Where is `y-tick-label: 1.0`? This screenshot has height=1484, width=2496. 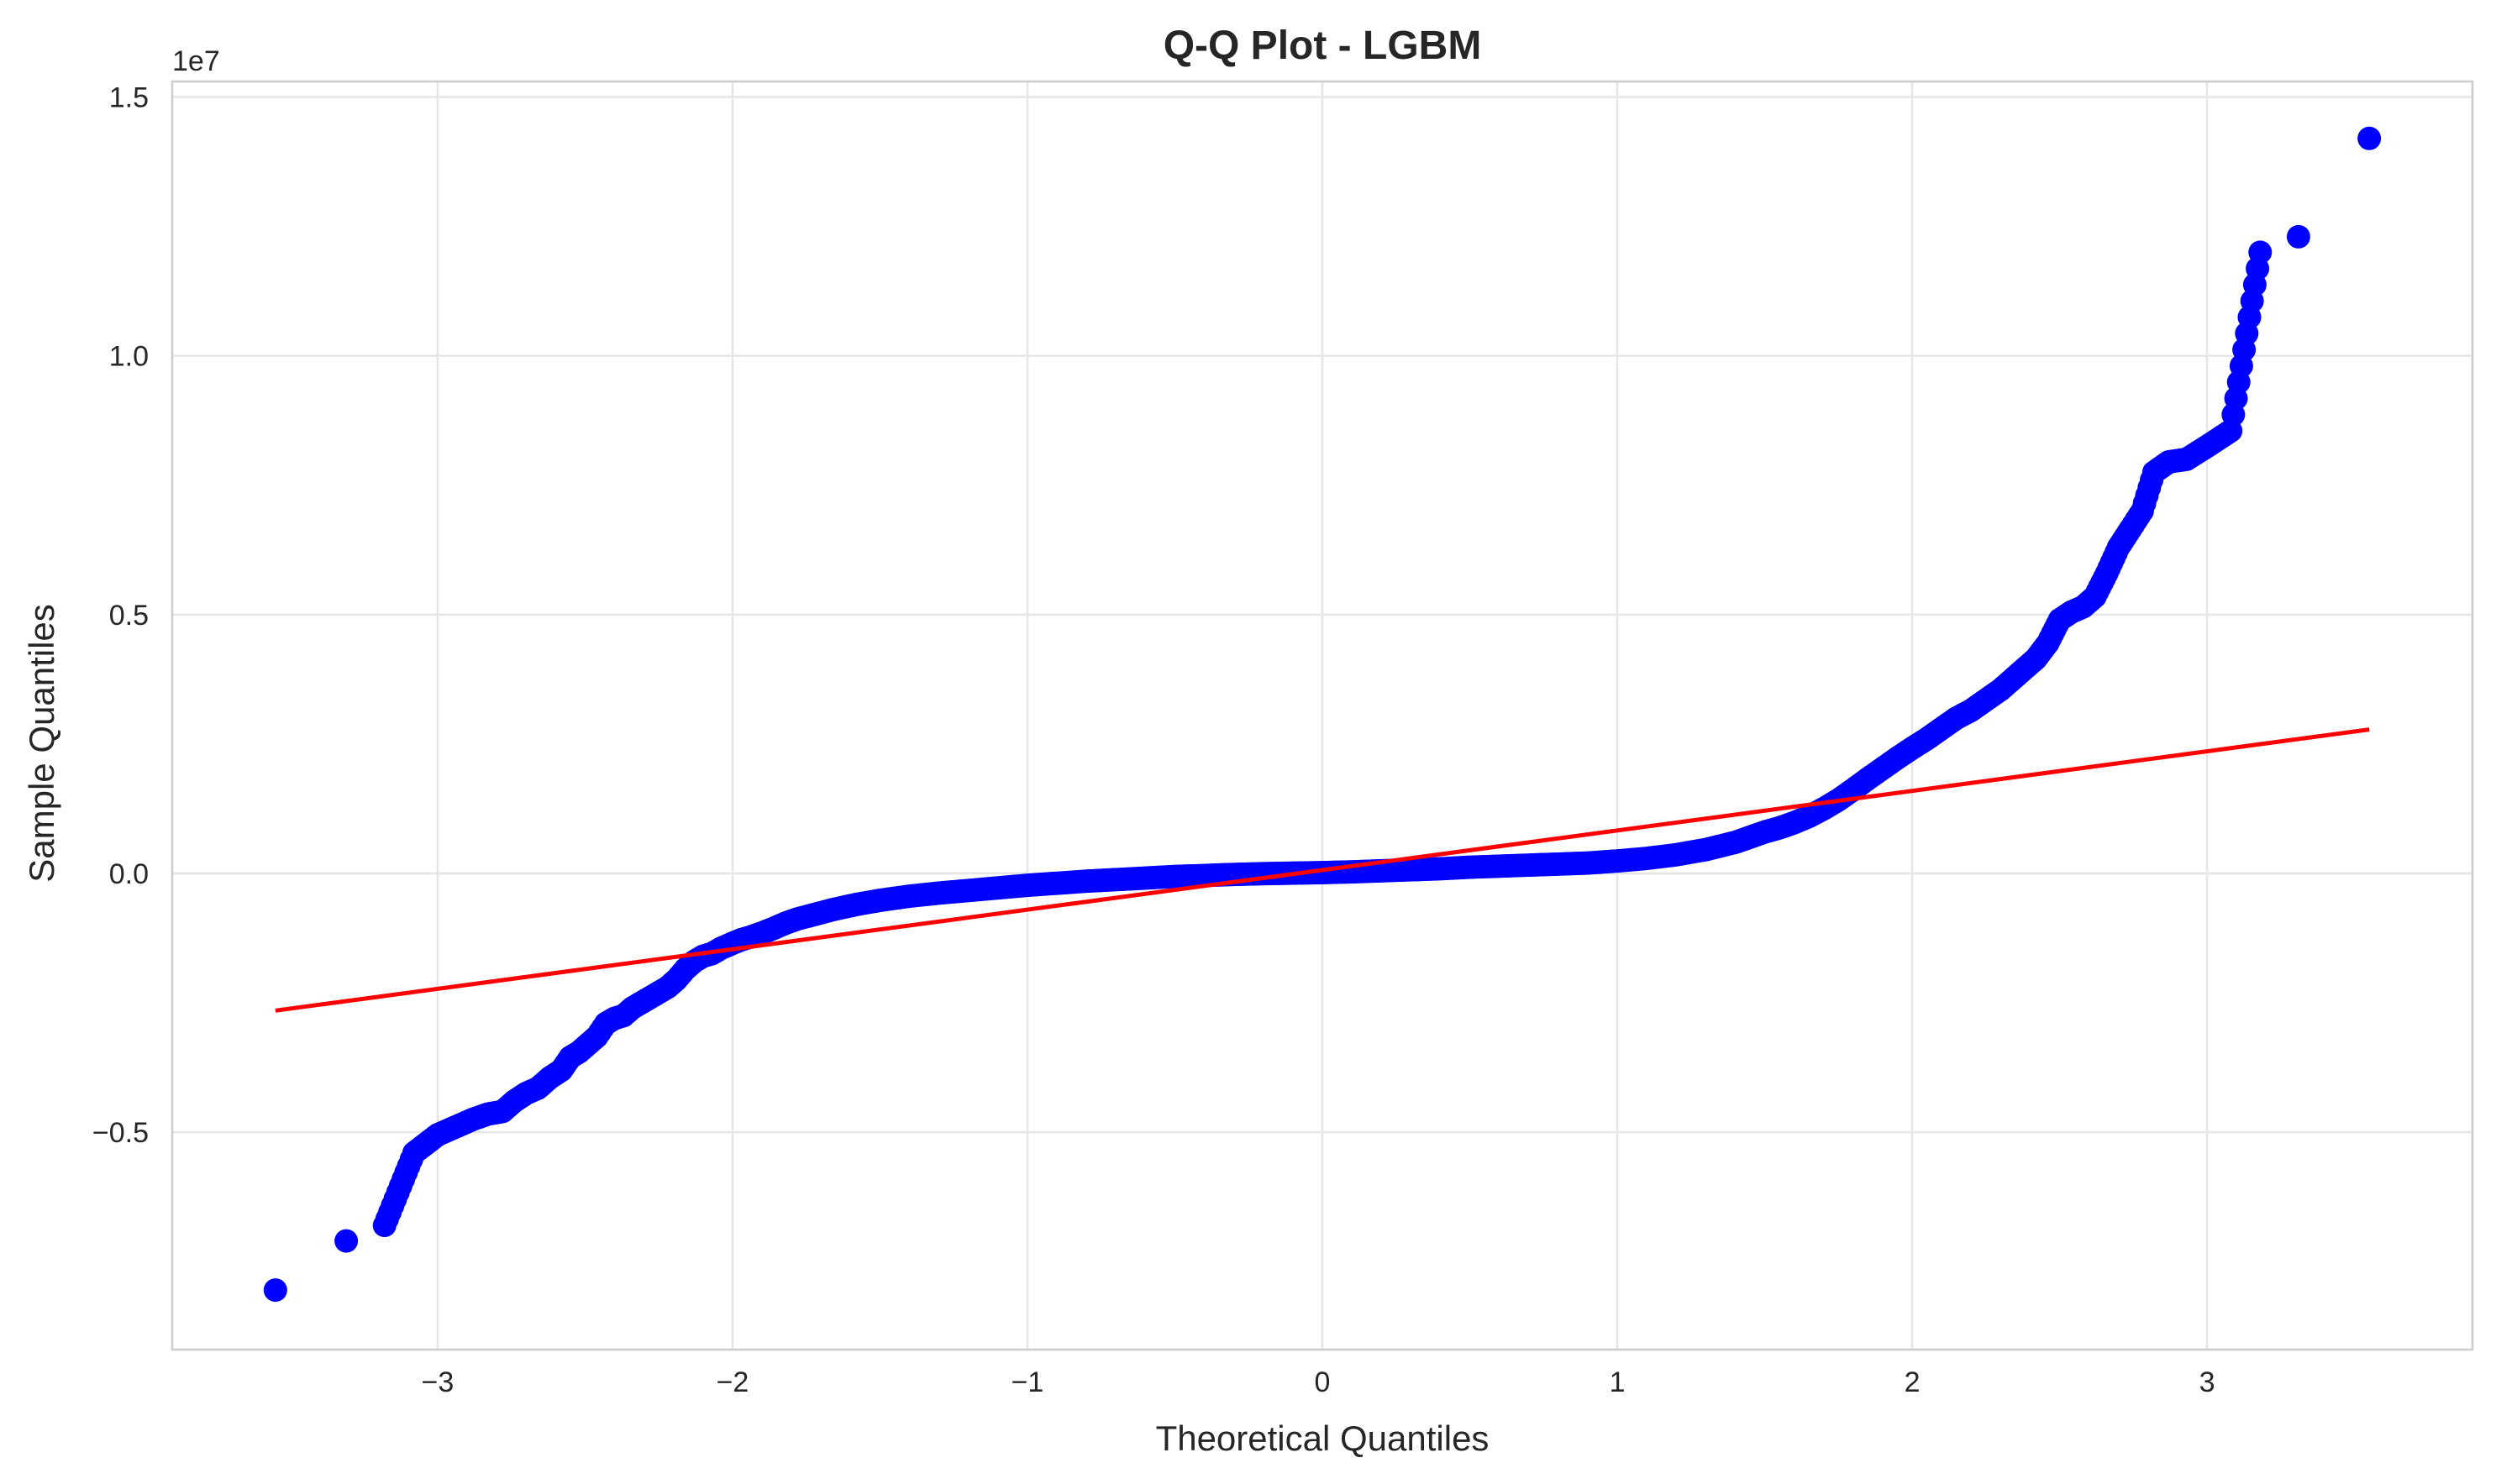 y-tick-label: 1.0 is located at coordinates (129, 357).